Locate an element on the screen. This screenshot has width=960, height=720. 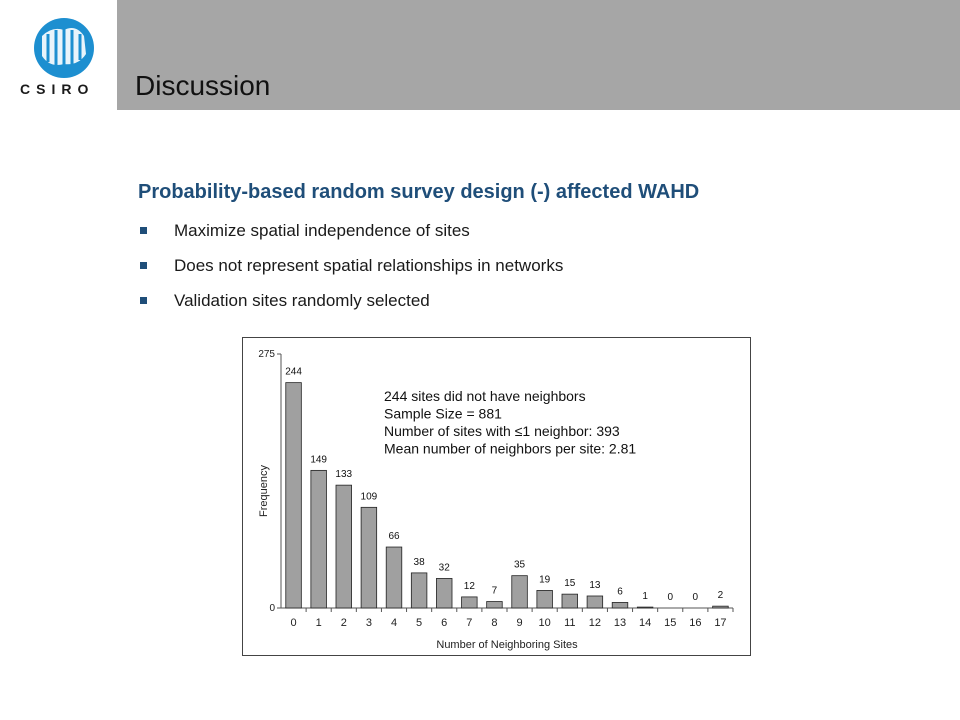
bar-value-label: 149 is located at coordinates (318, 459).